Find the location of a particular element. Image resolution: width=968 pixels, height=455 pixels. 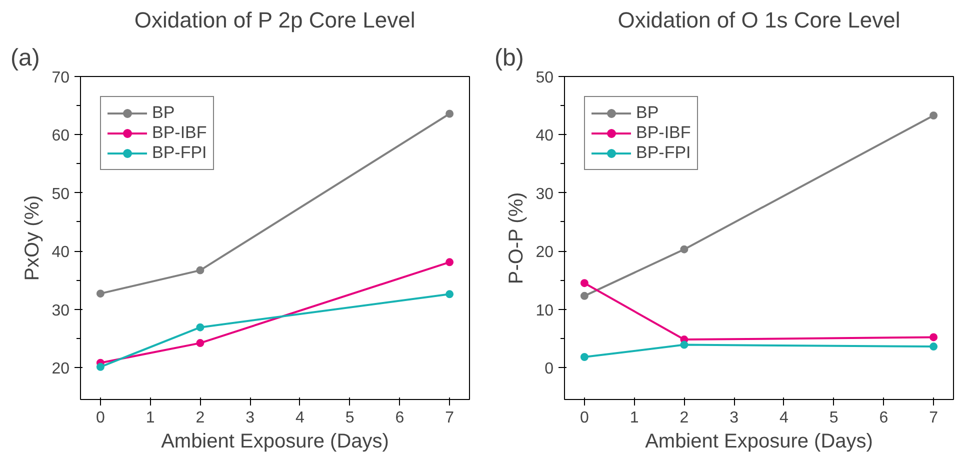

chart-title: Oxidation of P 2p Core Level is located at coordinates (275, 20).